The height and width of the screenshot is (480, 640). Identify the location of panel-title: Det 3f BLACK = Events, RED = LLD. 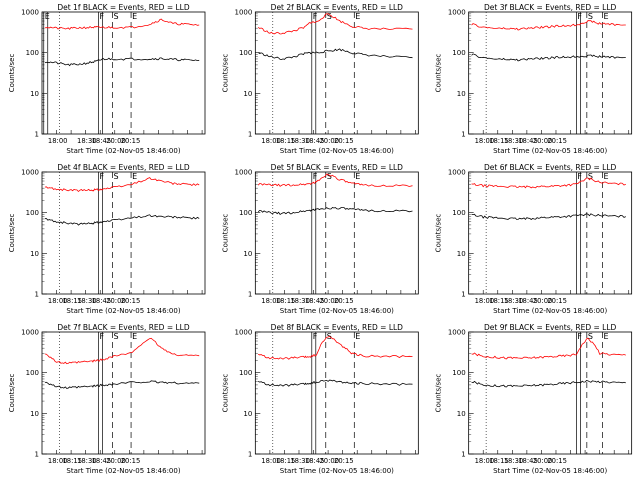
(550, 7).